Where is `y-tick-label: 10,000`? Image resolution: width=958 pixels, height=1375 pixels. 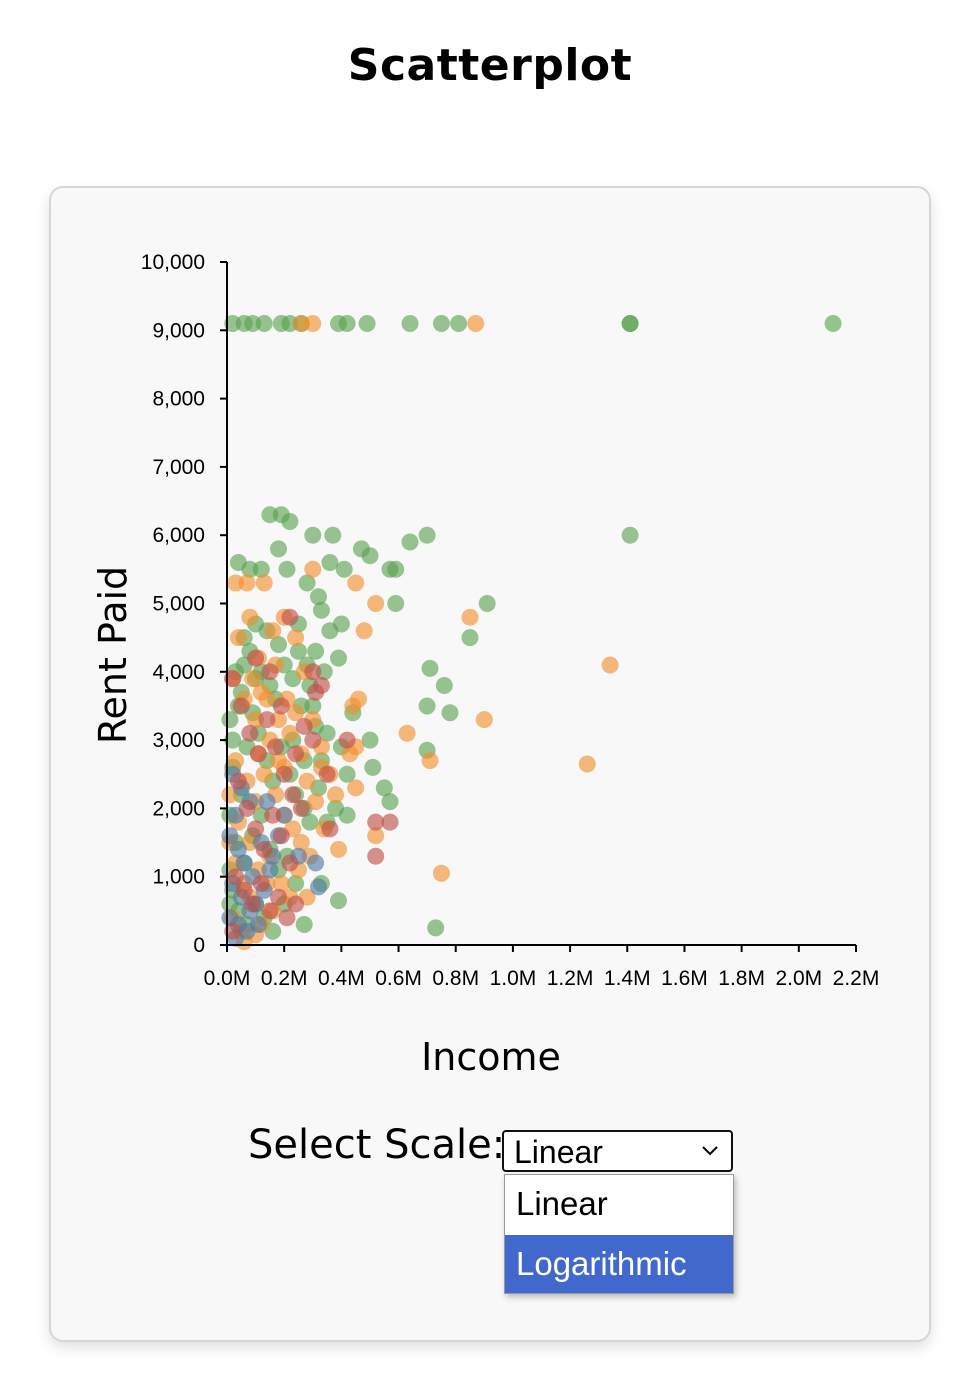
y-tick-label: 10,000 is located at coordinates (173, 262).